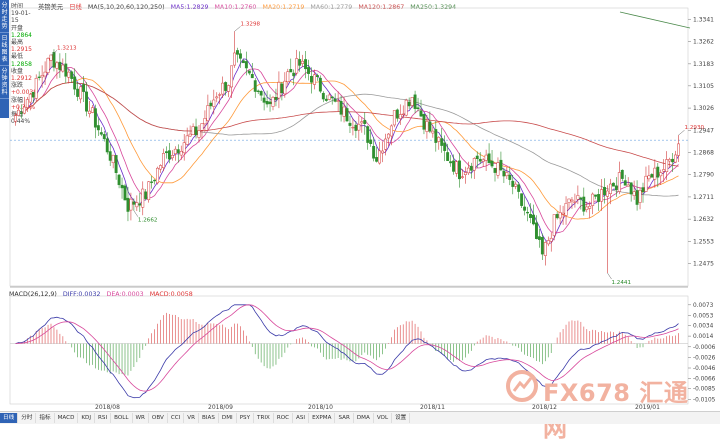  I want to click on toolbar-button: MACD, so click(67, 418).